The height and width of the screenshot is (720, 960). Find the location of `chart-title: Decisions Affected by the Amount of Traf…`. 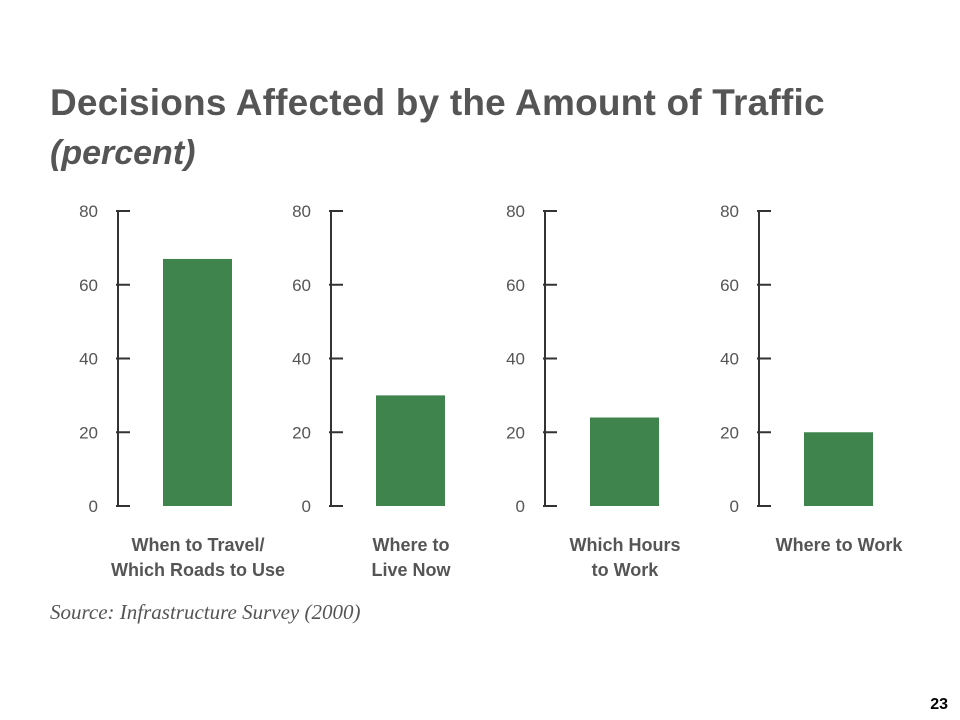

chart-title: Decisions Affected by the Amount of Traf… is located at coordinates (437, 102).